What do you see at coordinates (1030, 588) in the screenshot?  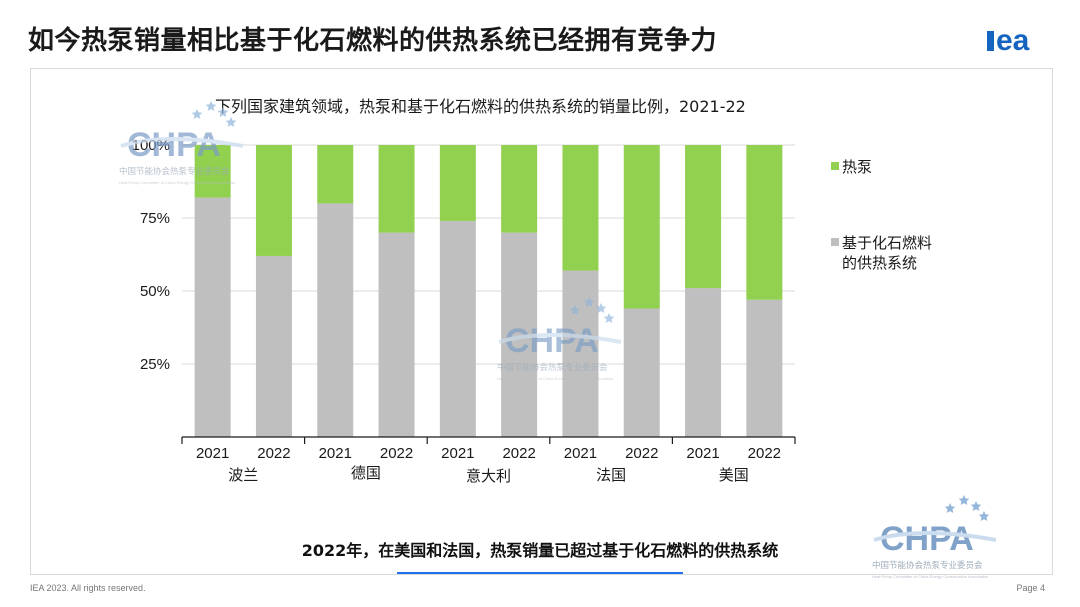 I see `page-number: Page 4` at bounding box center [1030, 588].